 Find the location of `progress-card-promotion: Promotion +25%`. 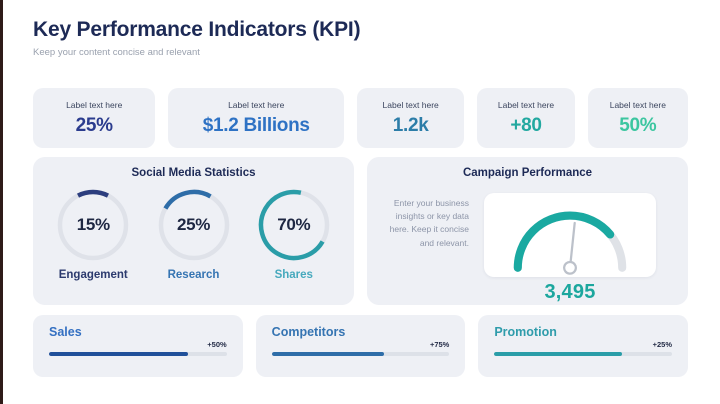

progress-card-promotion: Promotion +25% is located at coordinates (583, 346).